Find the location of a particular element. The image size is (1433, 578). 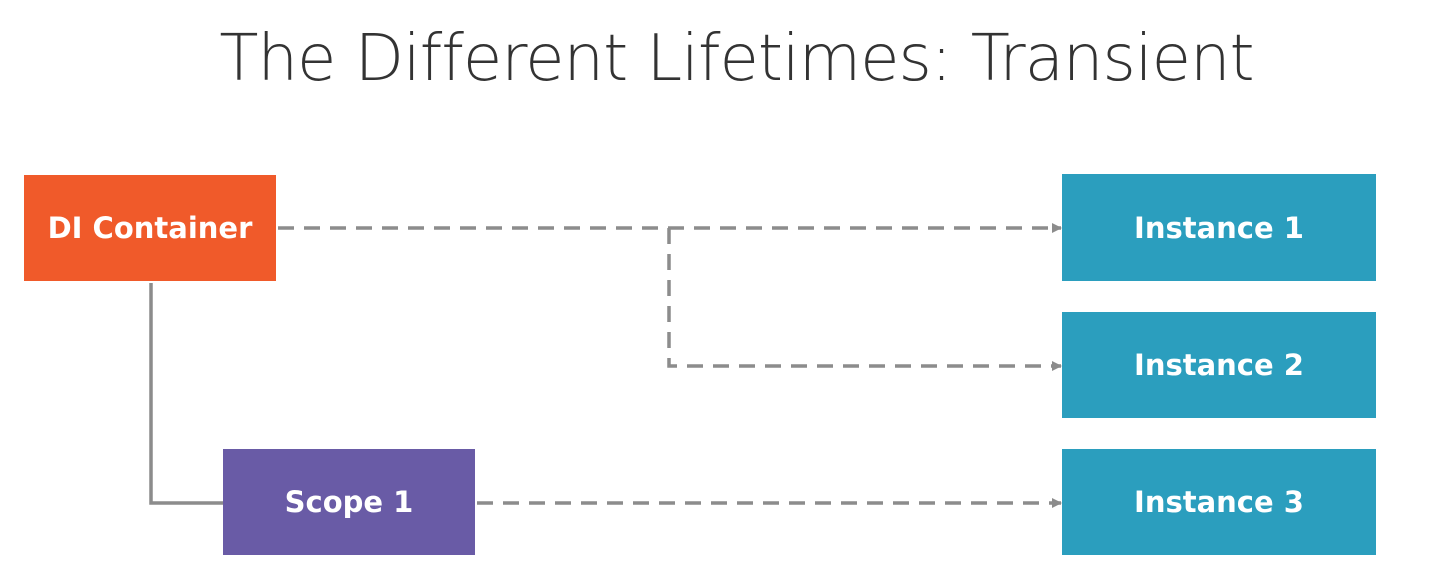

scope-1-label: Scope 1 is located at coordinates (349, 502).